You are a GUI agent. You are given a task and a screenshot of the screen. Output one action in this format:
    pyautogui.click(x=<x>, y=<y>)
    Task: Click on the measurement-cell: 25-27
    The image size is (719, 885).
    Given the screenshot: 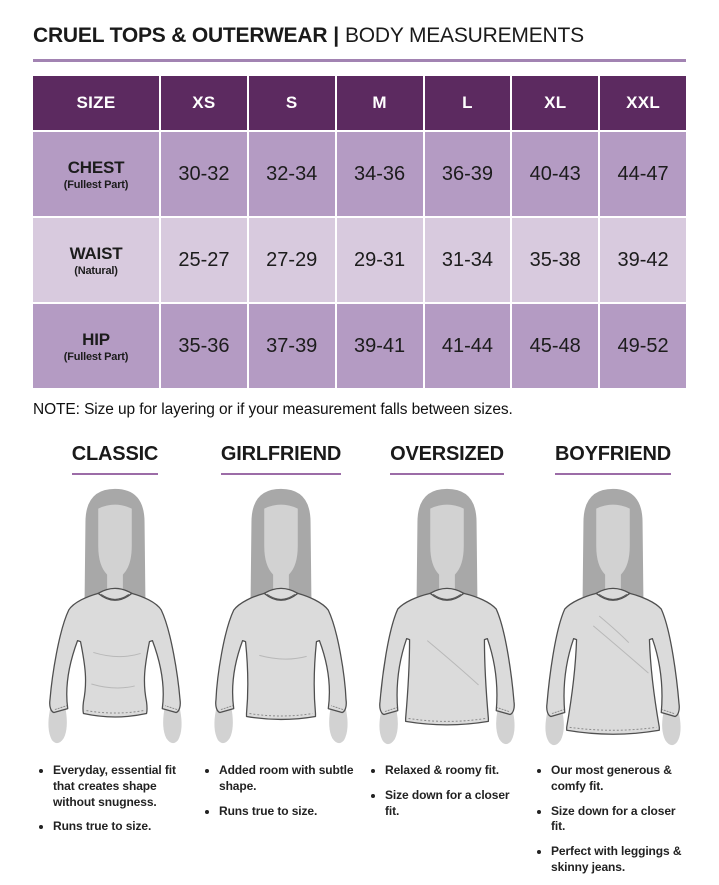 What is the action you would take?
    pyautogui.click(x=204, y=260)
    